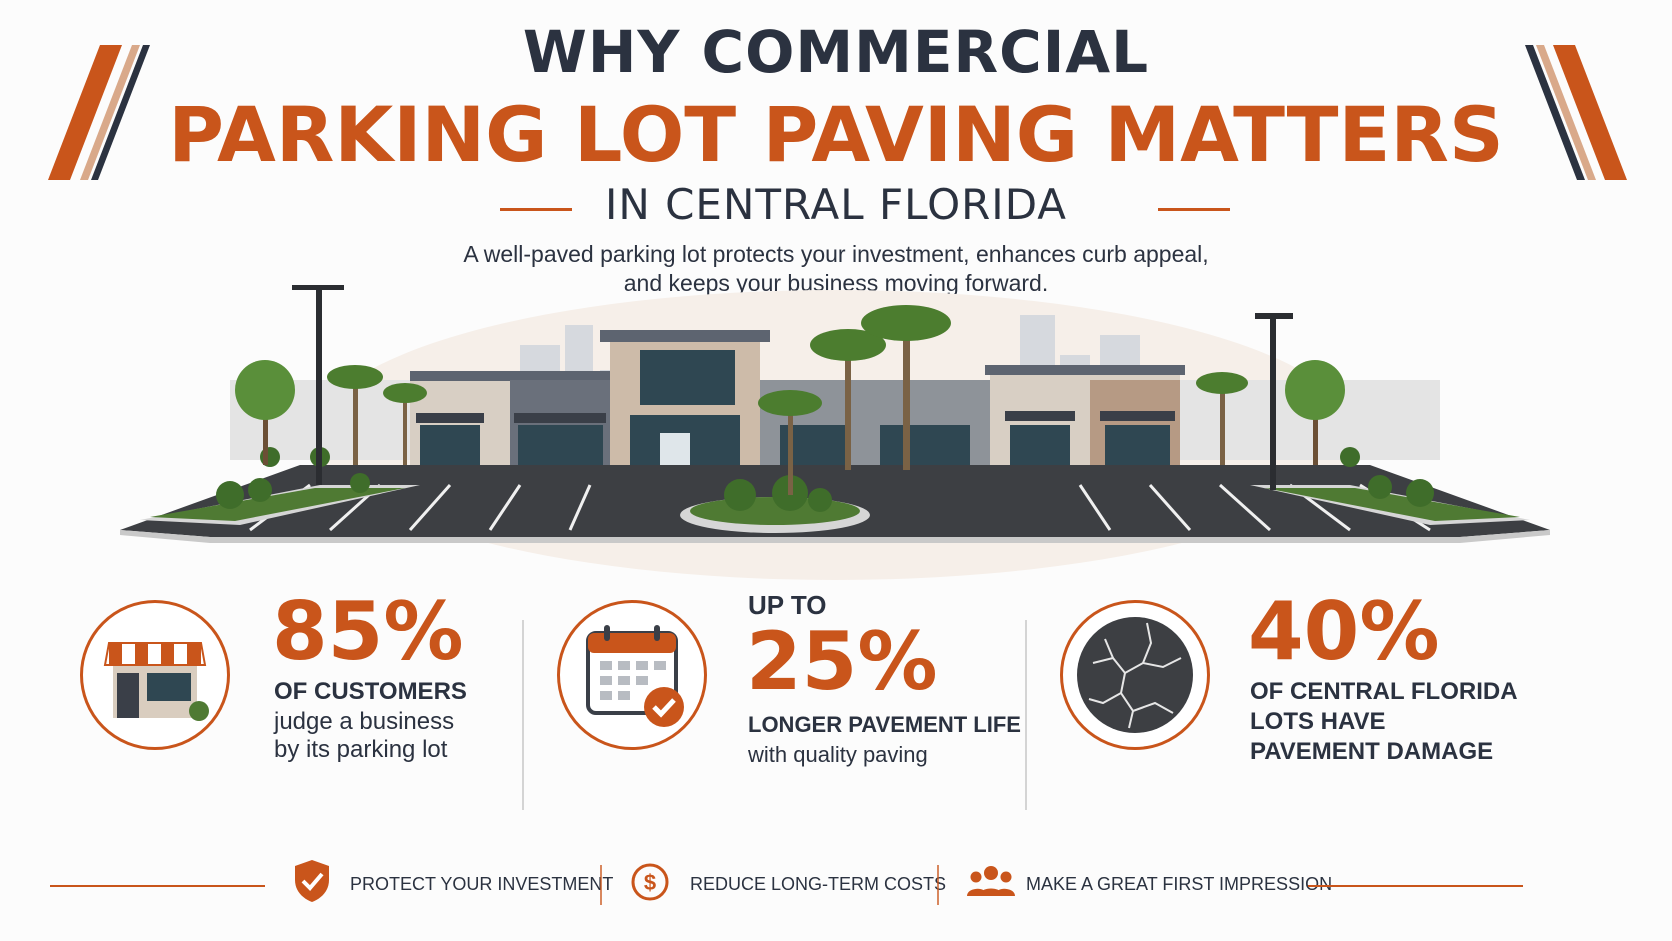 Image resolution: width=1672 pixels, height=941 pixels. I want to click on stat-2-prefix: UP TO, so click(787, 605).